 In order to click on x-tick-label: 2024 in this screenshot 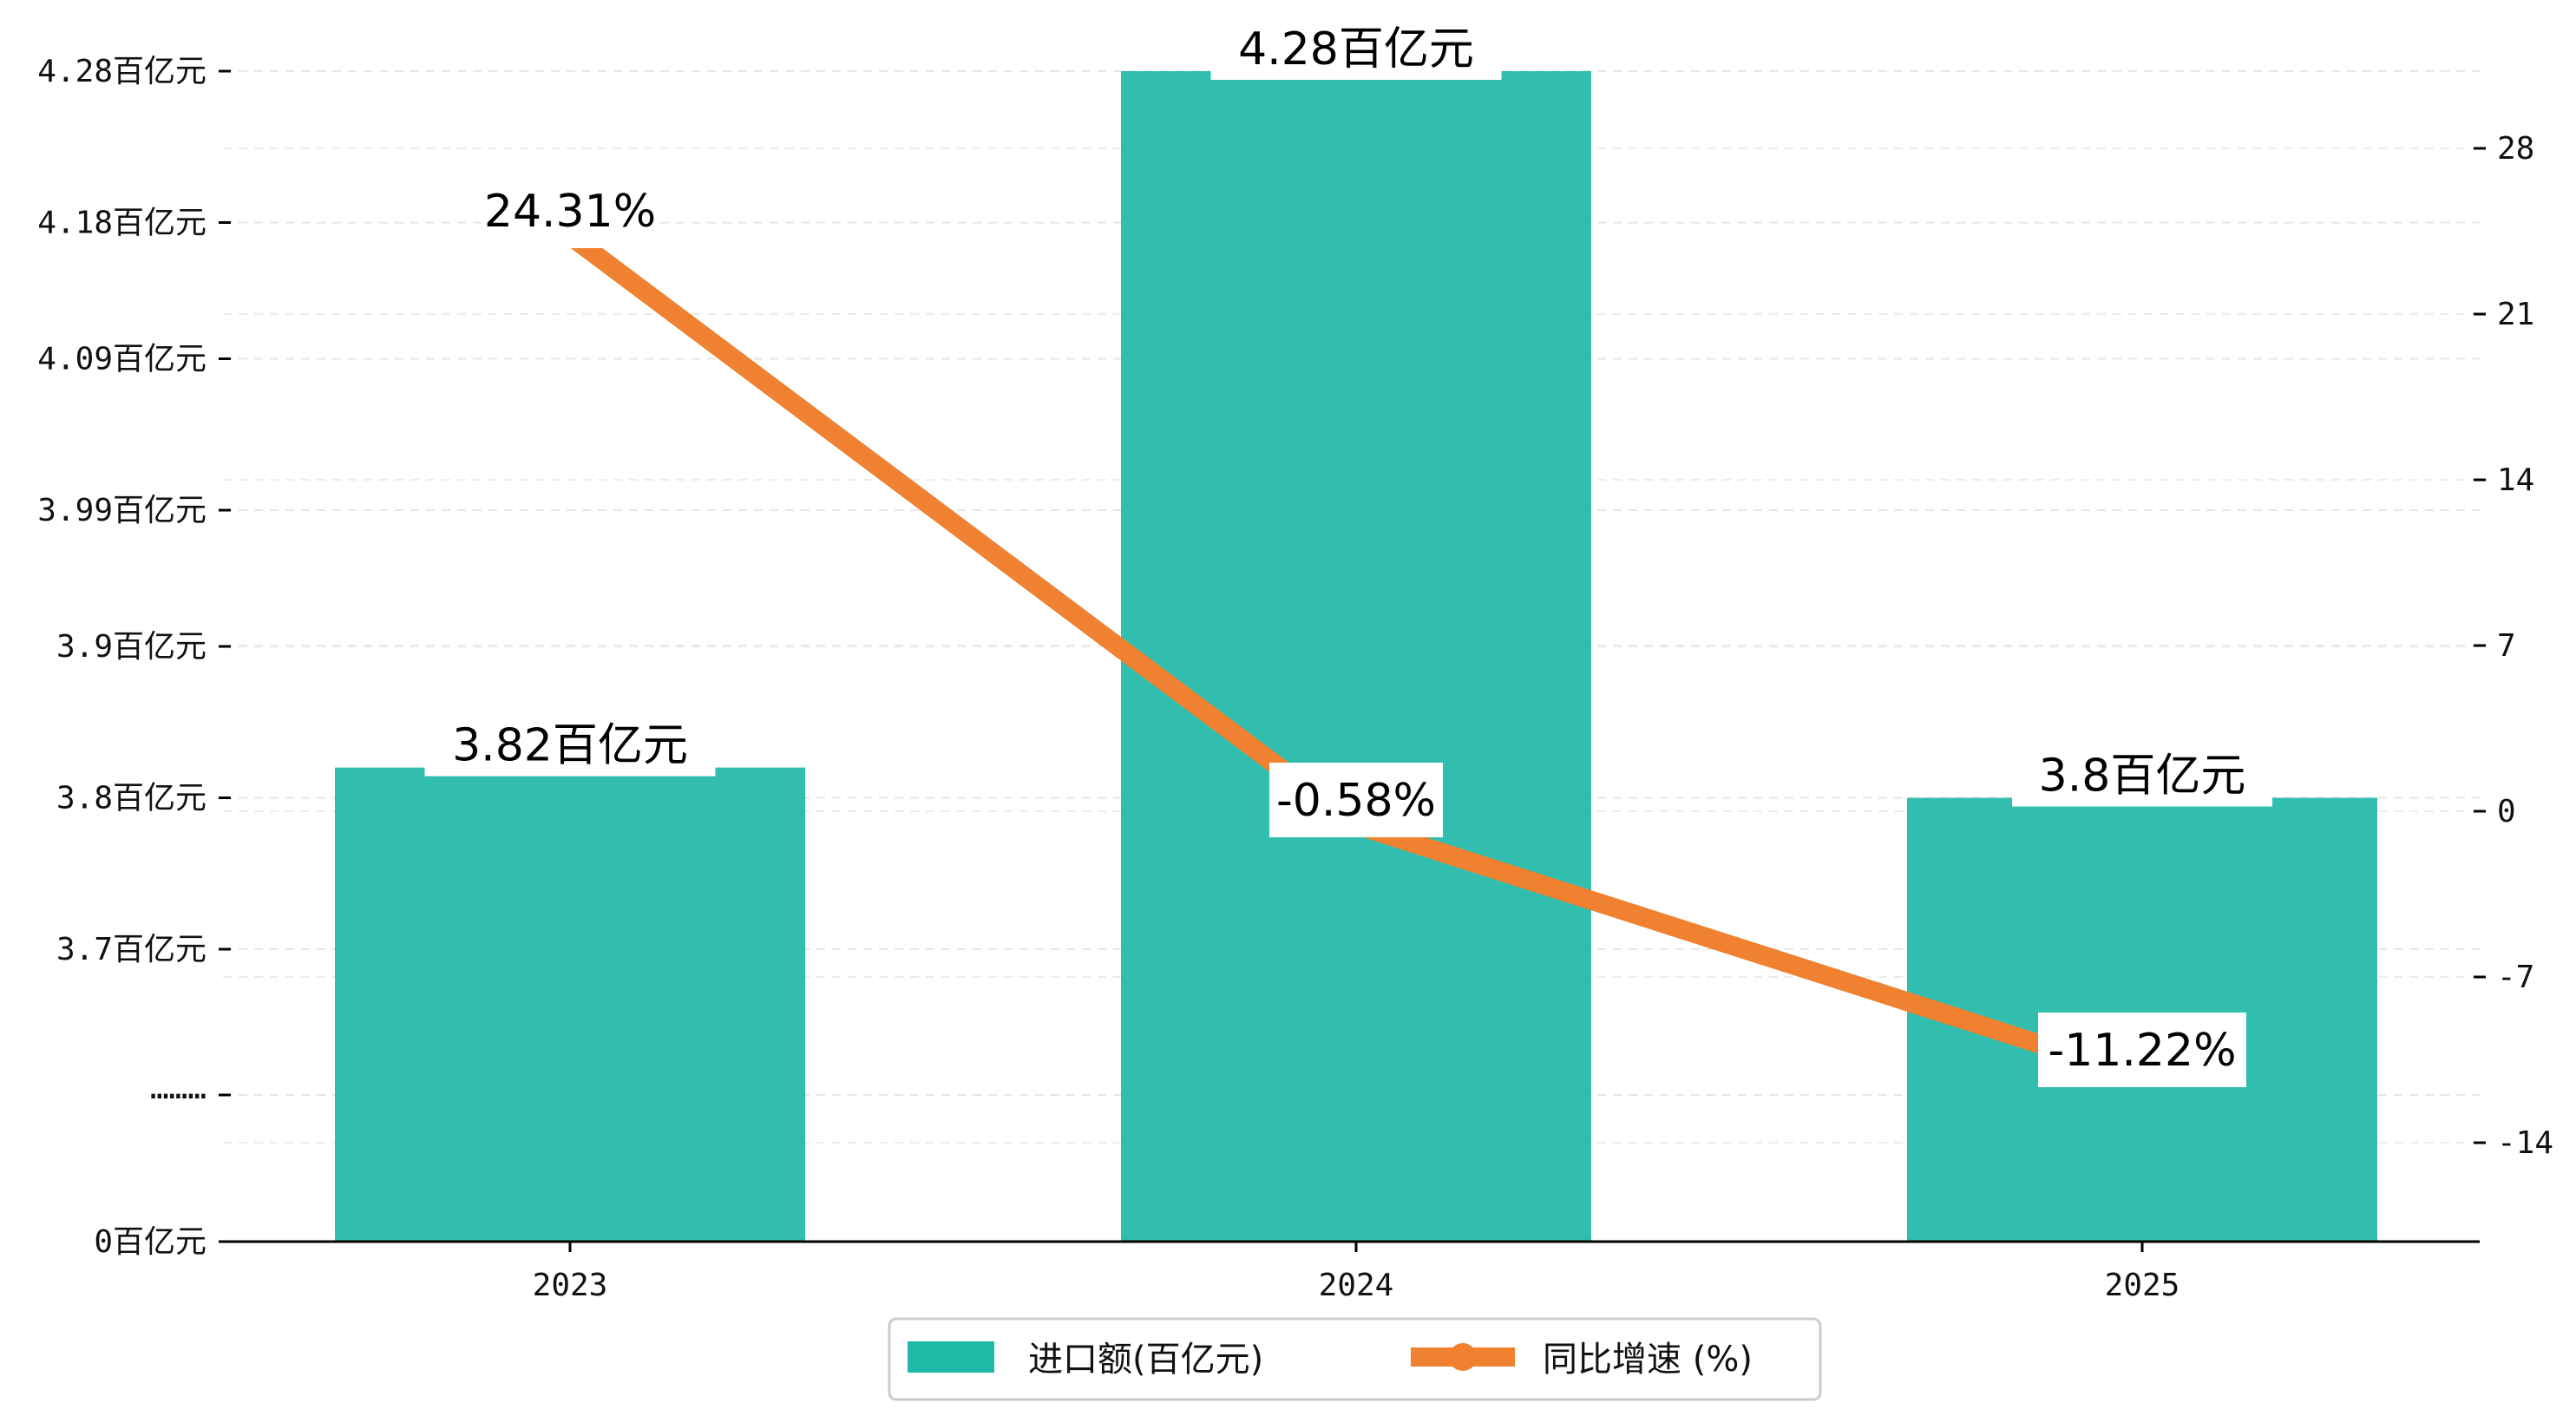, I will do `click(1356, 1286)`.